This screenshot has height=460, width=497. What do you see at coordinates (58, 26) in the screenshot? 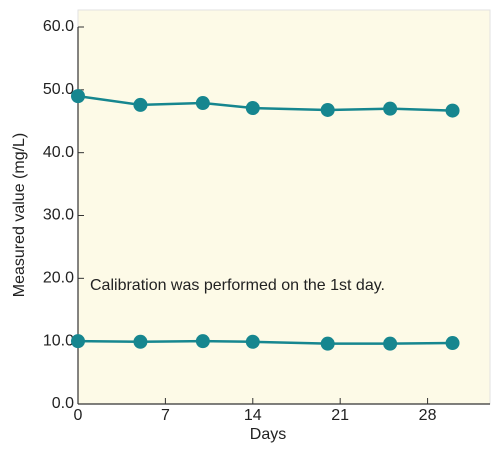
I see `y-tick-label: 60.0` at bounding box center [58, 26].